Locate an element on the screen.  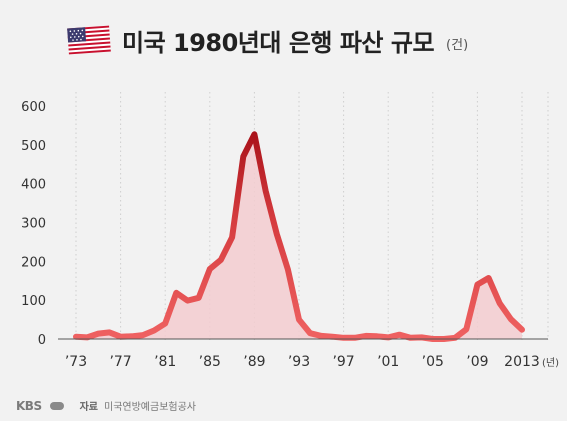
y-tick-label: 100 is located at coordinates (33, 301).